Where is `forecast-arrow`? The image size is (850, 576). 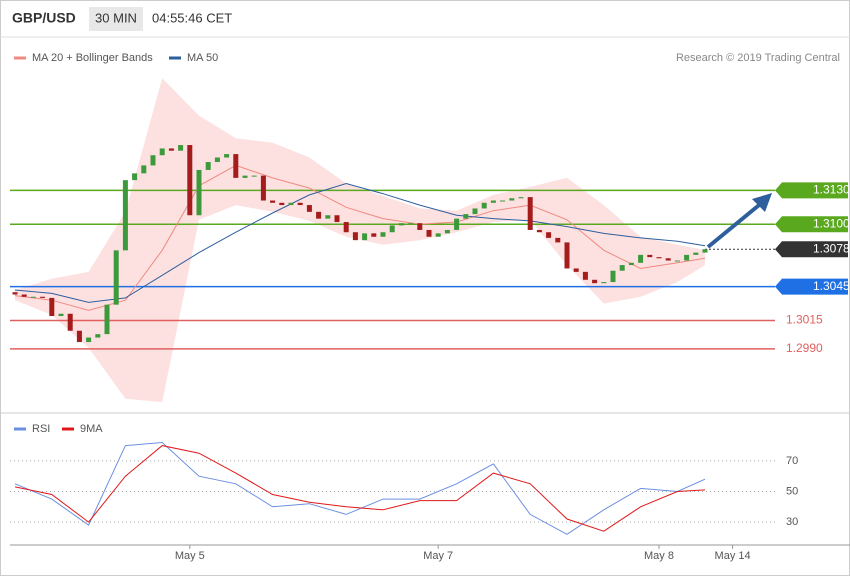
forecast-arrow is located at coordinates (736, 224).